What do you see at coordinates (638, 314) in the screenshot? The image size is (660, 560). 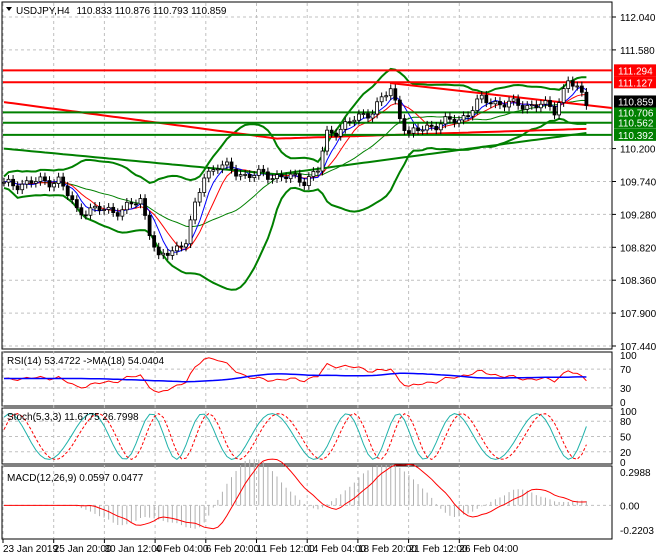 I see `price-tick-label: 107.900` at bounding box center [638, 314].